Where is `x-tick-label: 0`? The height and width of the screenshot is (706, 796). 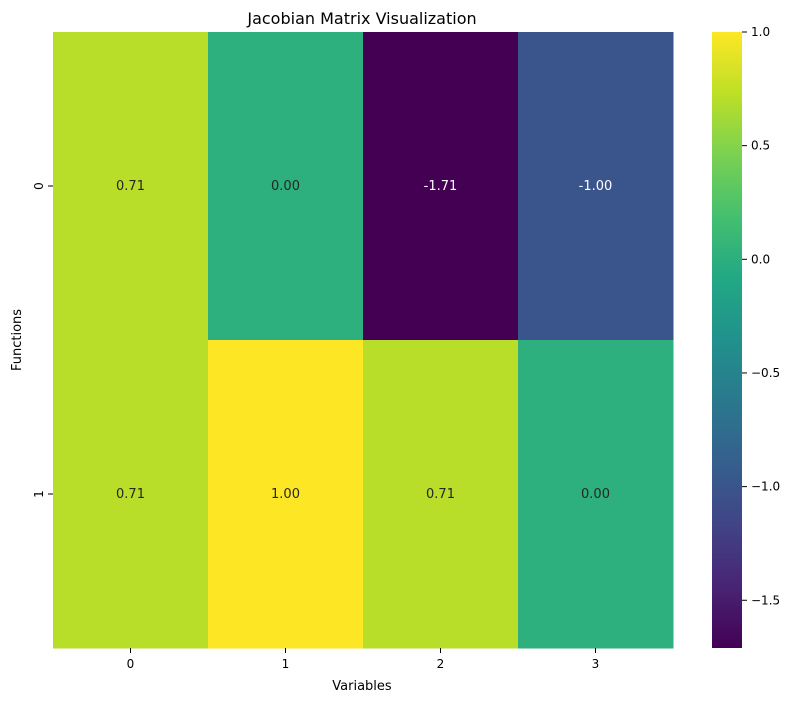 x-tick-label: 0 is located at coordinates (131, 664).